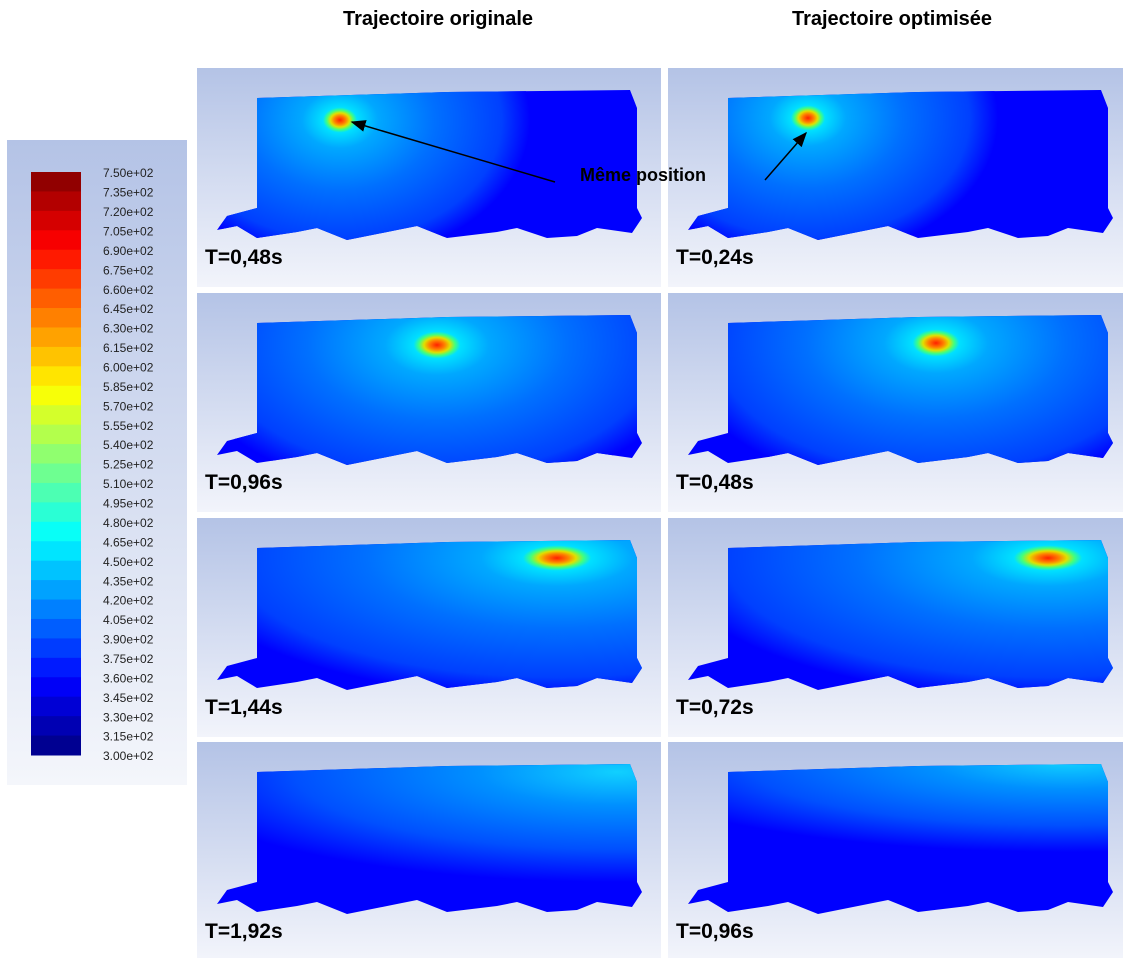  Describe the element at coordinates (128, 251) in the screenshot. I see `legend-label: 6.90e+02` at that location.